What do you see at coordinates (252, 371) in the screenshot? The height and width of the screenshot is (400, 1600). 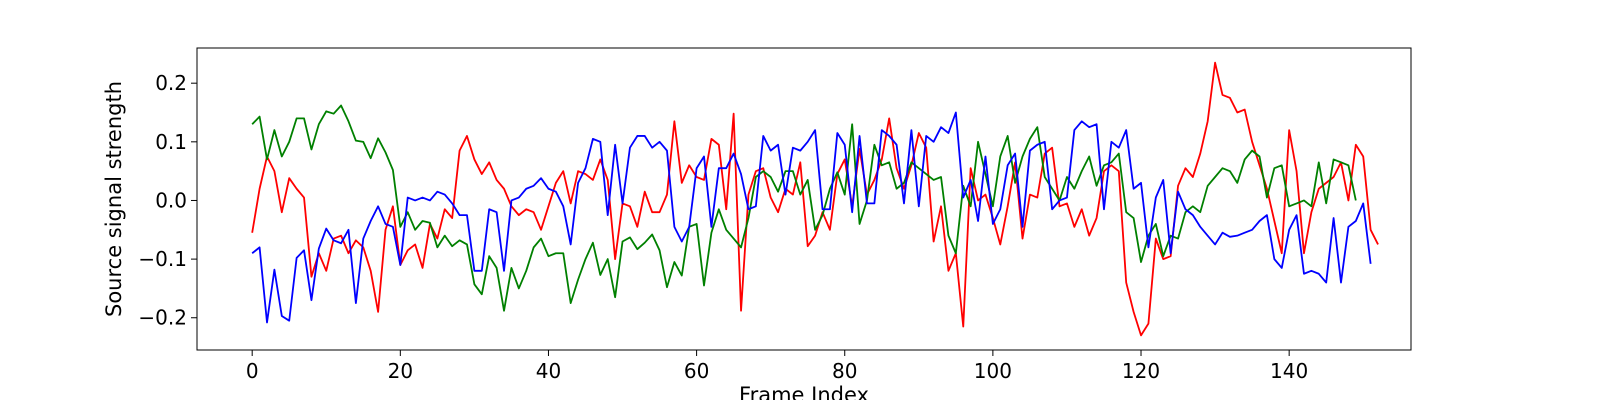 I see `x-tick-label: 0` at bounding box center [252, 371].